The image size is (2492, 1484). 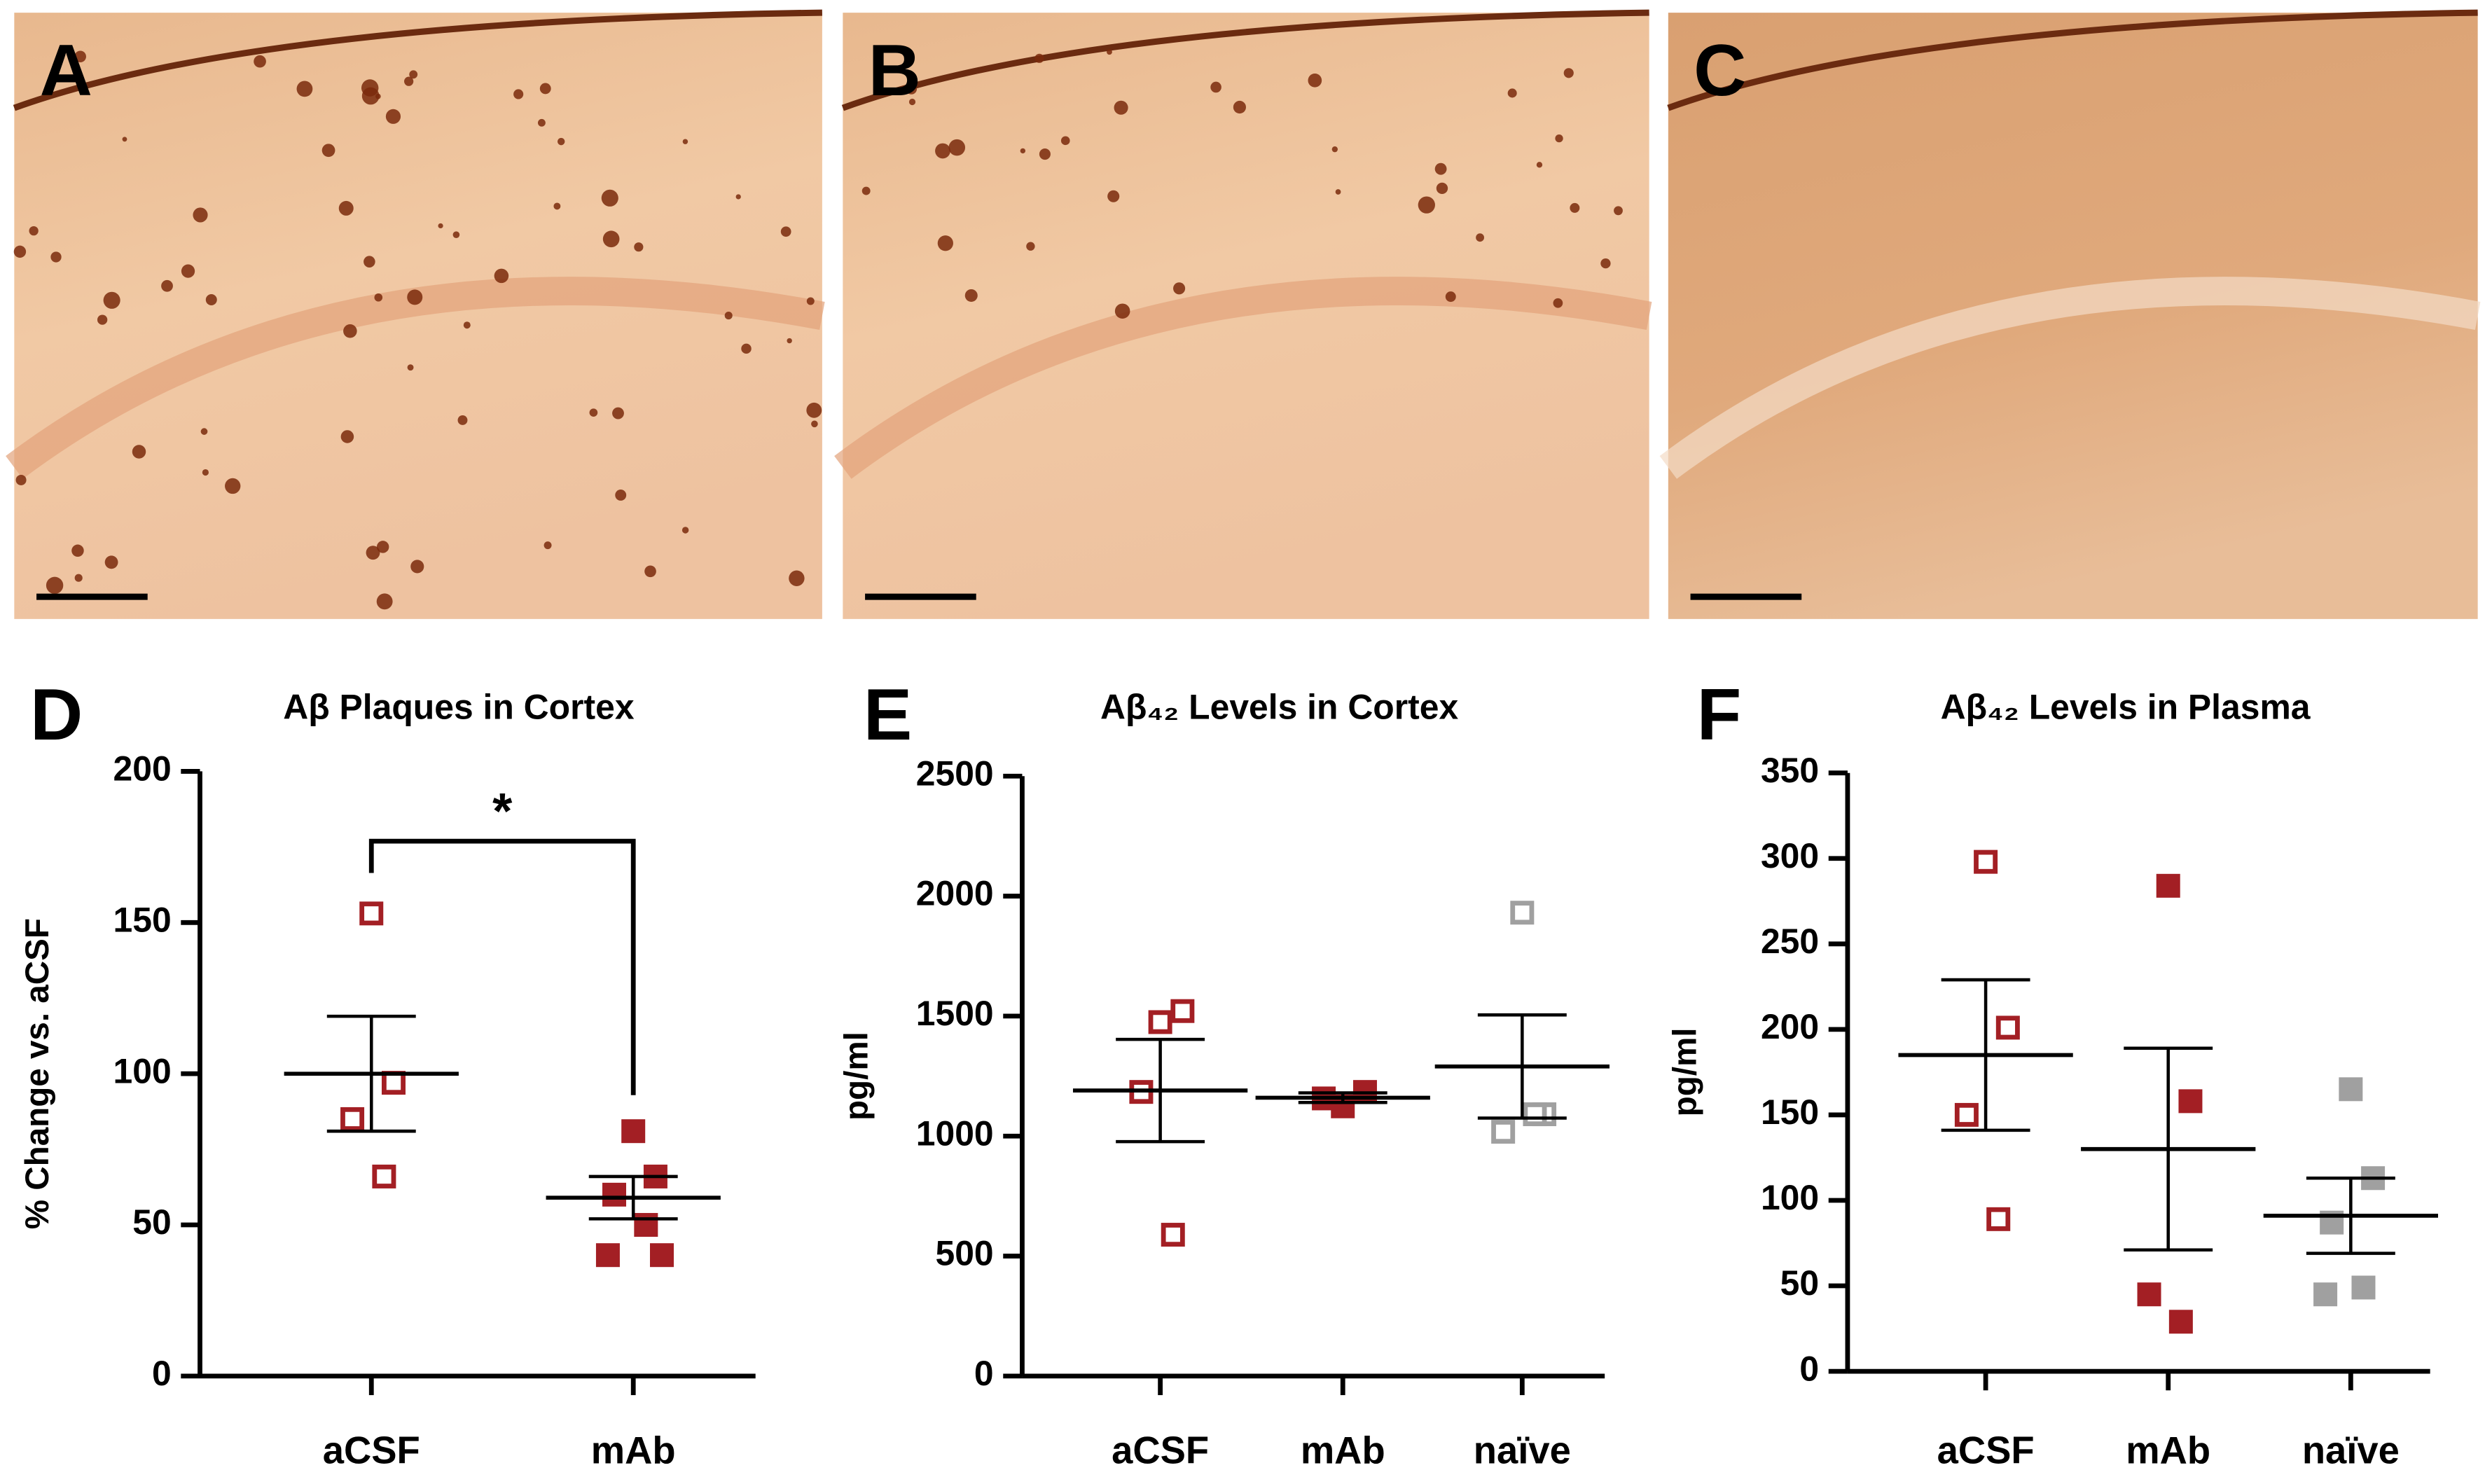 I want to click on panel-label: B, so click(x=894, y=70).